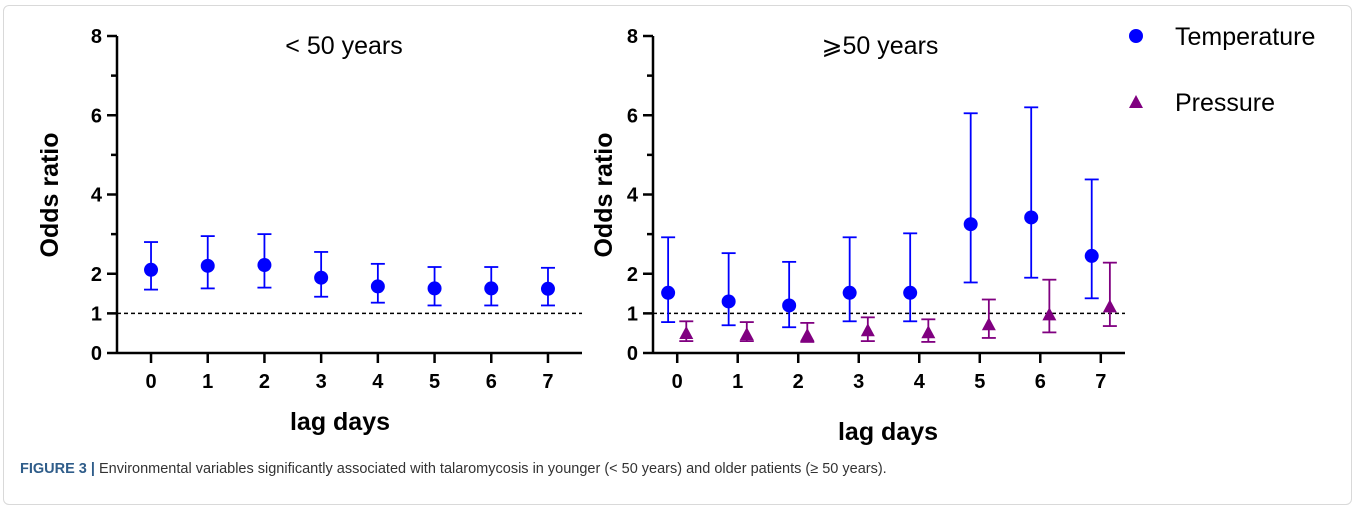  I want to click on panel-1-y-tick-label: 8, so click(96, 37).